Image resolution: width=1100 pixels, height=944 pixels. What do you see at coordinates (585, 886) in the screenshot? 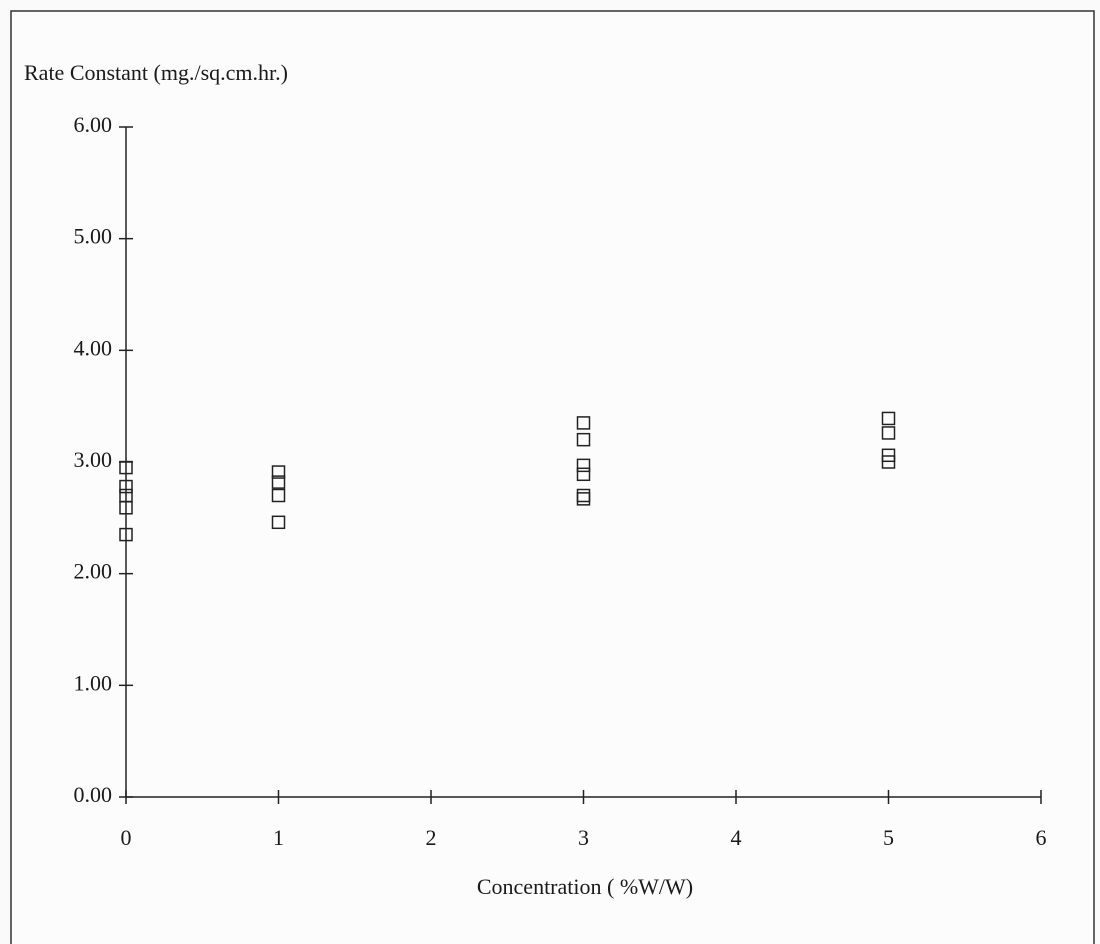
I see `x-axis-label: Concentration ( %W/W)` at bounding box center [585, 886].